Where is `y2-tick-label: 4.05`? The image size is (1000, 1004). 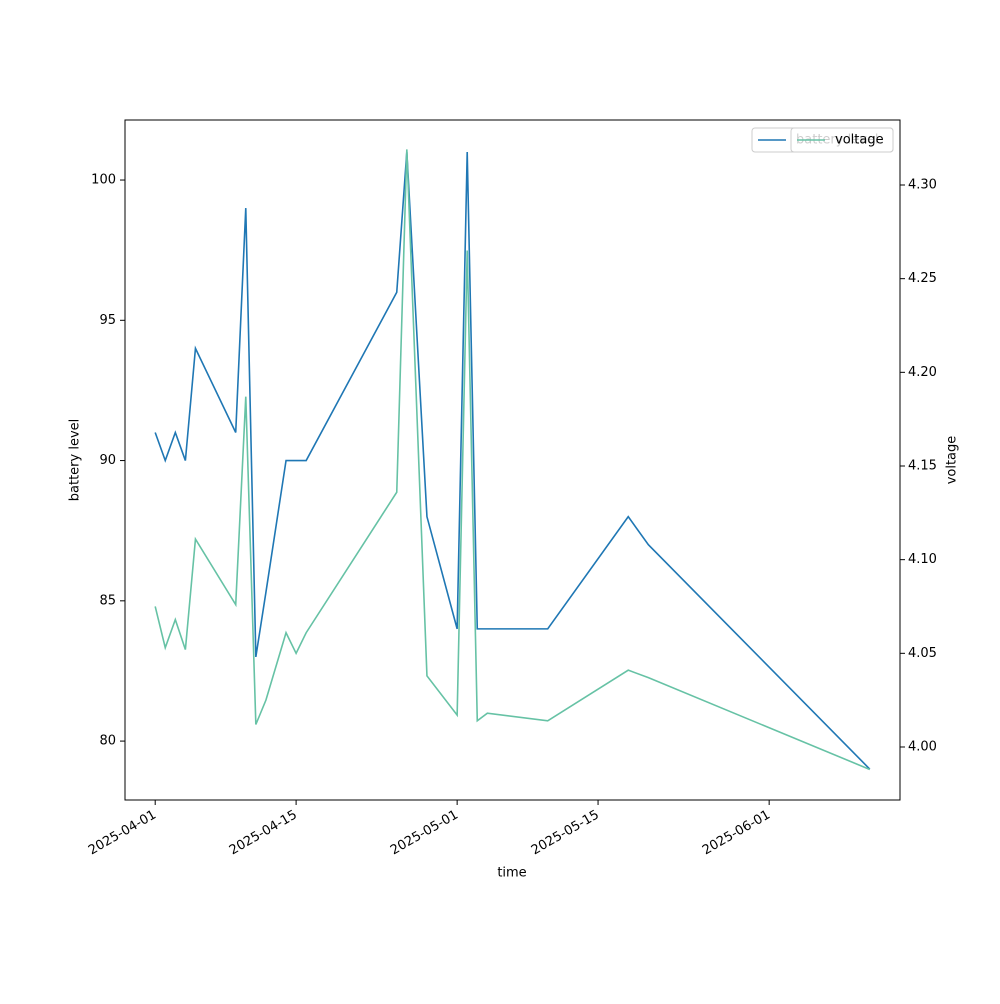 y2-tick-label: 4.05 is located at coordinates (922, 653).